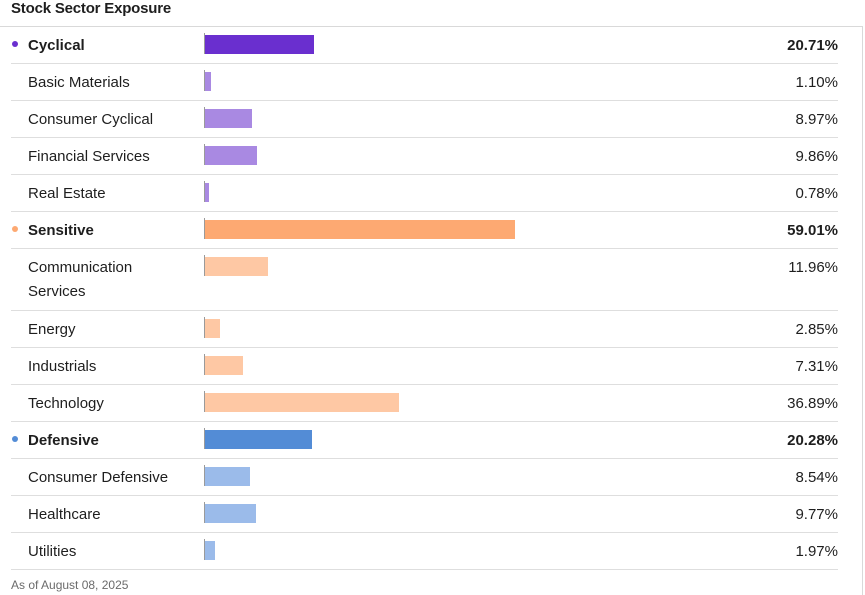  Describe the element at coordinates (424, 551) in the screenshot. I see `sector-row-utilities: Utilities 1.97%` at that location.